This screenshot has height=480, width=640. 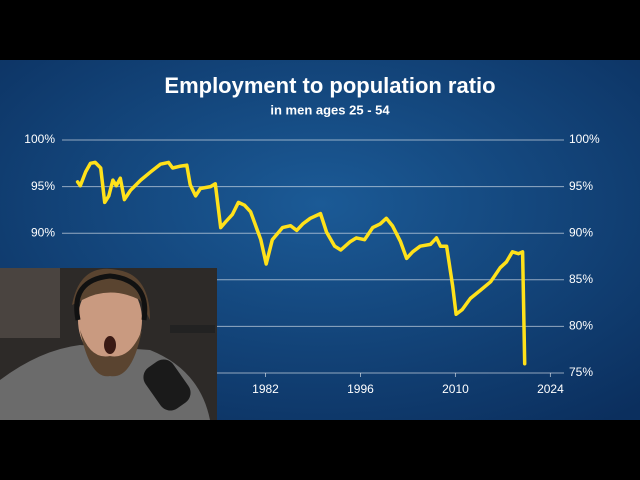 What do you see at coordinates (581, 232) in the screenshot?
I see `y2-tick-label: 90%` at bounding box center [581, 232].